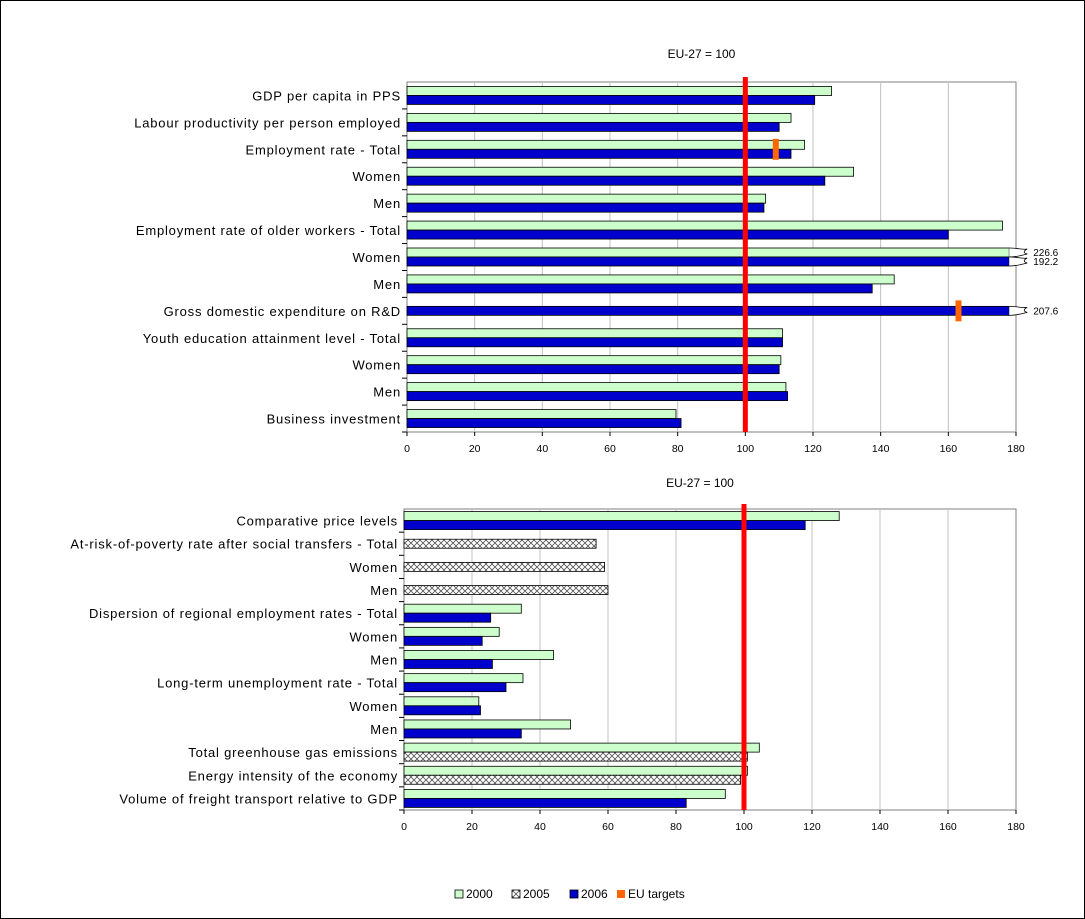 The height and width of the screenshot is (919, 1085). I want to click on legend-swatch-eu-targets, so click(621, 894).